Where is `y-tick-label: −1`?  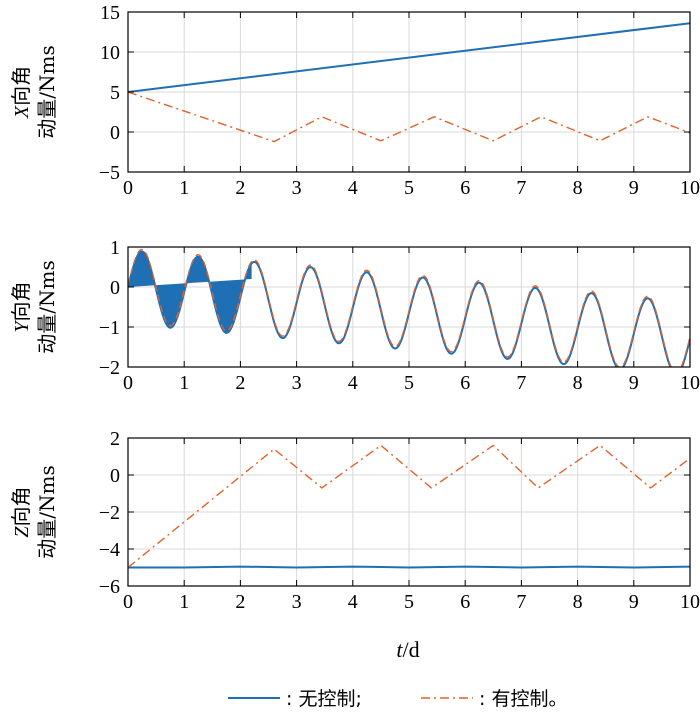 y-tick-label: −1 is located at coordinates (109, 328).